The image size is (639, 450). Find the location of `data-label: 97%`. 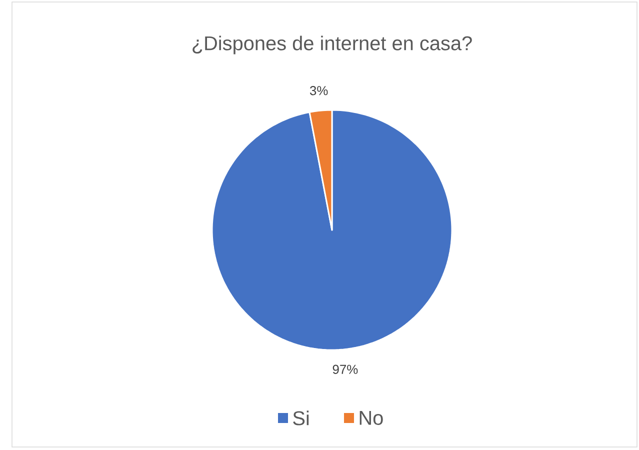

data-label: 97% is located at coordinates (345, 369).